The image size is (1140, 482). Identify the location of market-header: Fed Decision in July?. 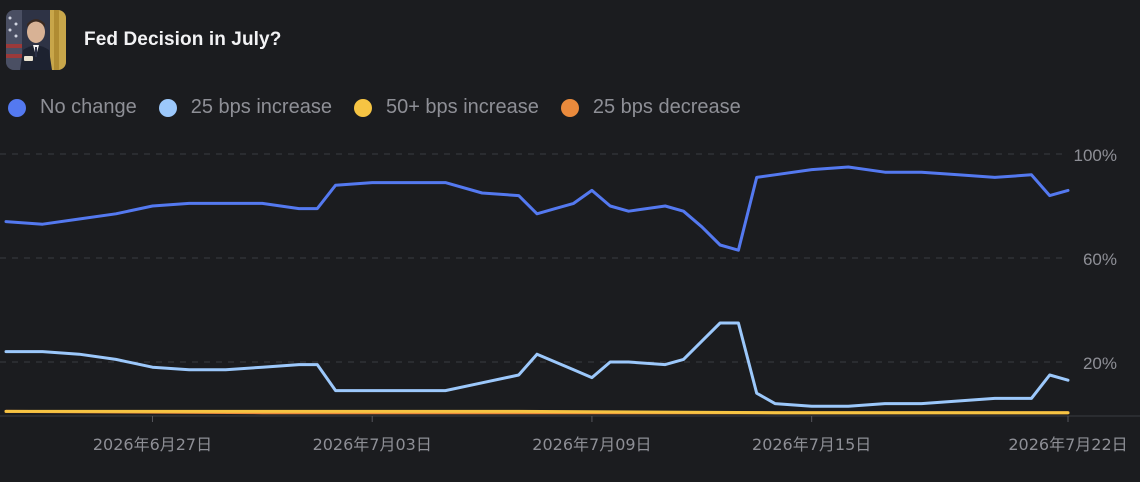
(143, 40).